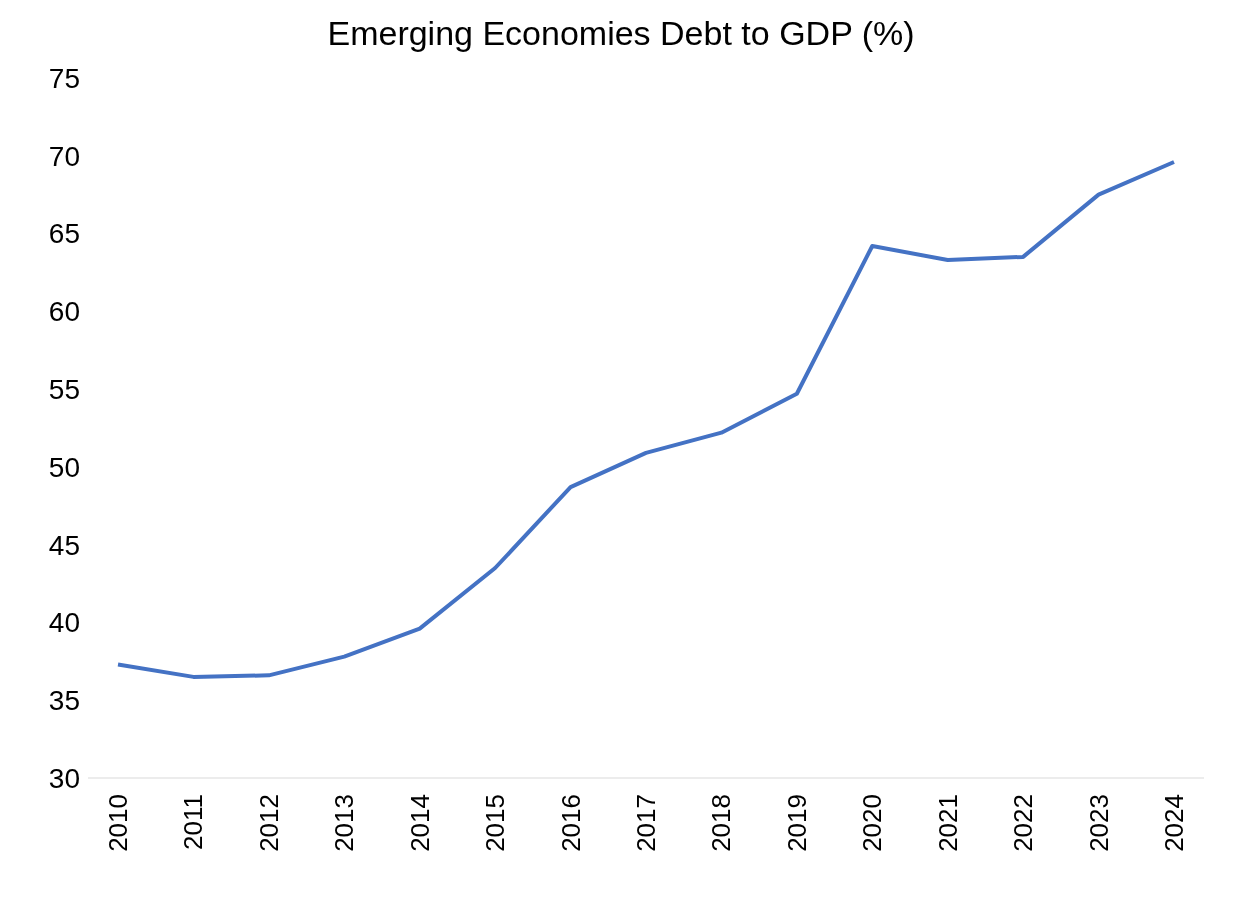 Image resolution: width=1242 pixels, height=897 pixels. Describe the element at coordinates (64, 778) in the screenshot. I see `y-tick-label: 30` at that location.